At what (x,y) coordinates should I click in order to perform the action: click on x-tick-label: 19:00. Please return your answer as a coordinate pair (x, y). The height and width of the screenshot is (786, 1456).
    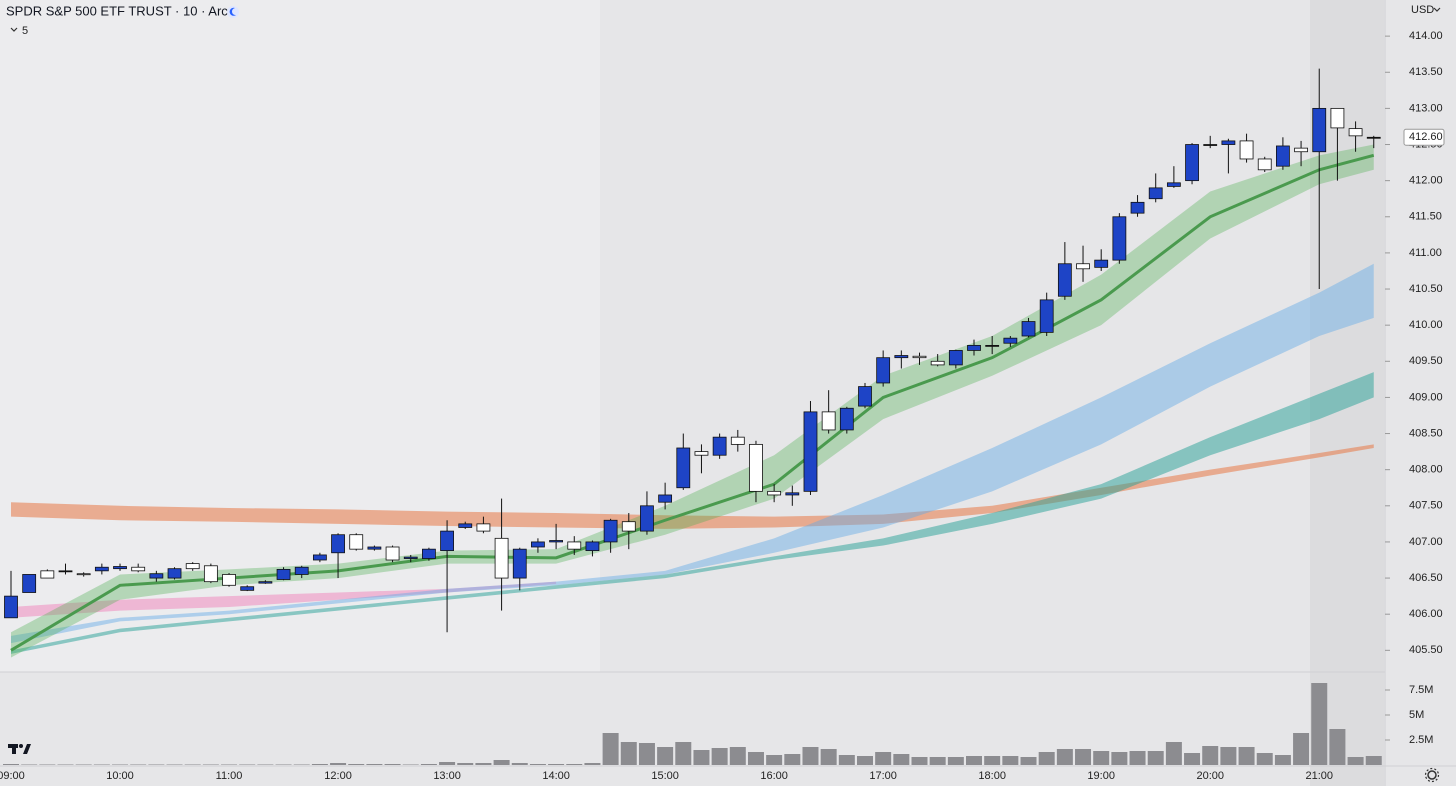
    Looking at the image, I should click on (1101, 776).